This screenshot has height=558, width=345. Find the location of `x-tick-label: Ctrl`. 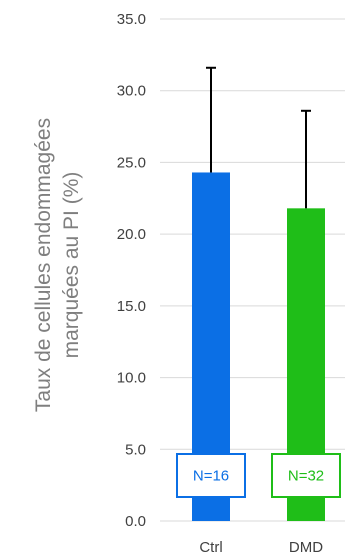

x-tick-label: Ctrl is located at coordinates (210, 547).